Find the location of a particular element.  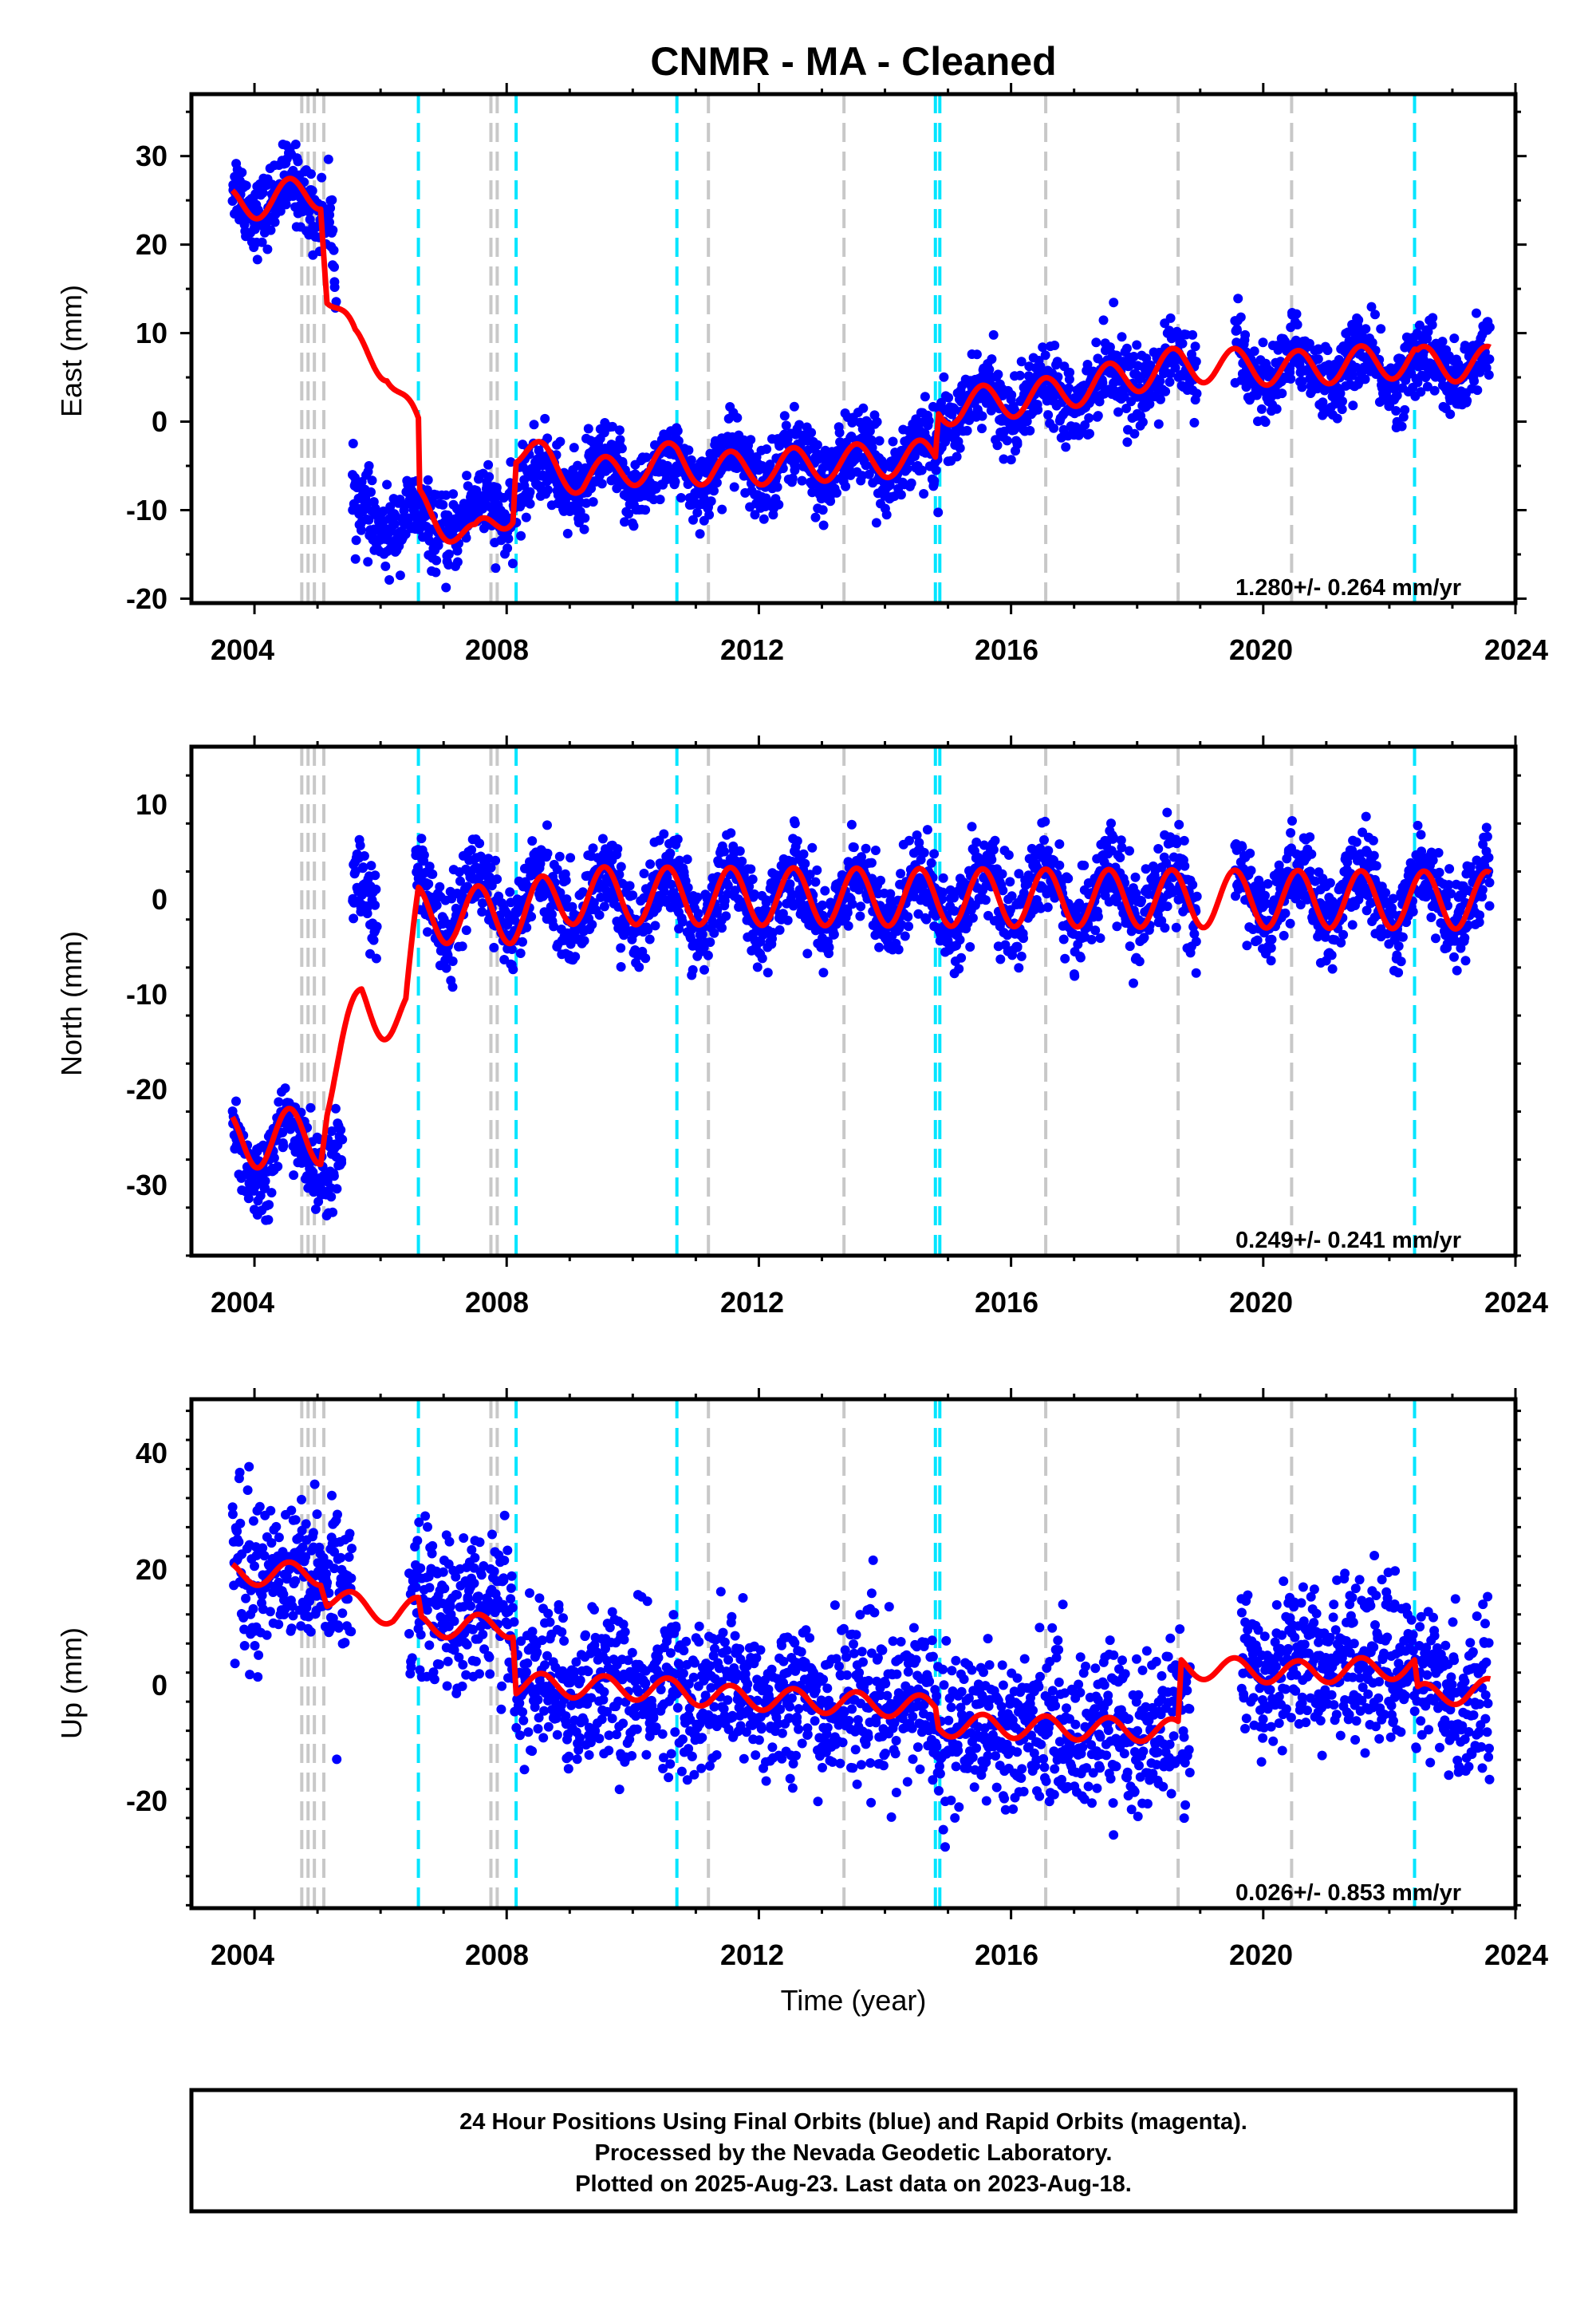

east-rate-label: 1.280+/- 0.264 mm/yr is located at coordinates (1348, 588).